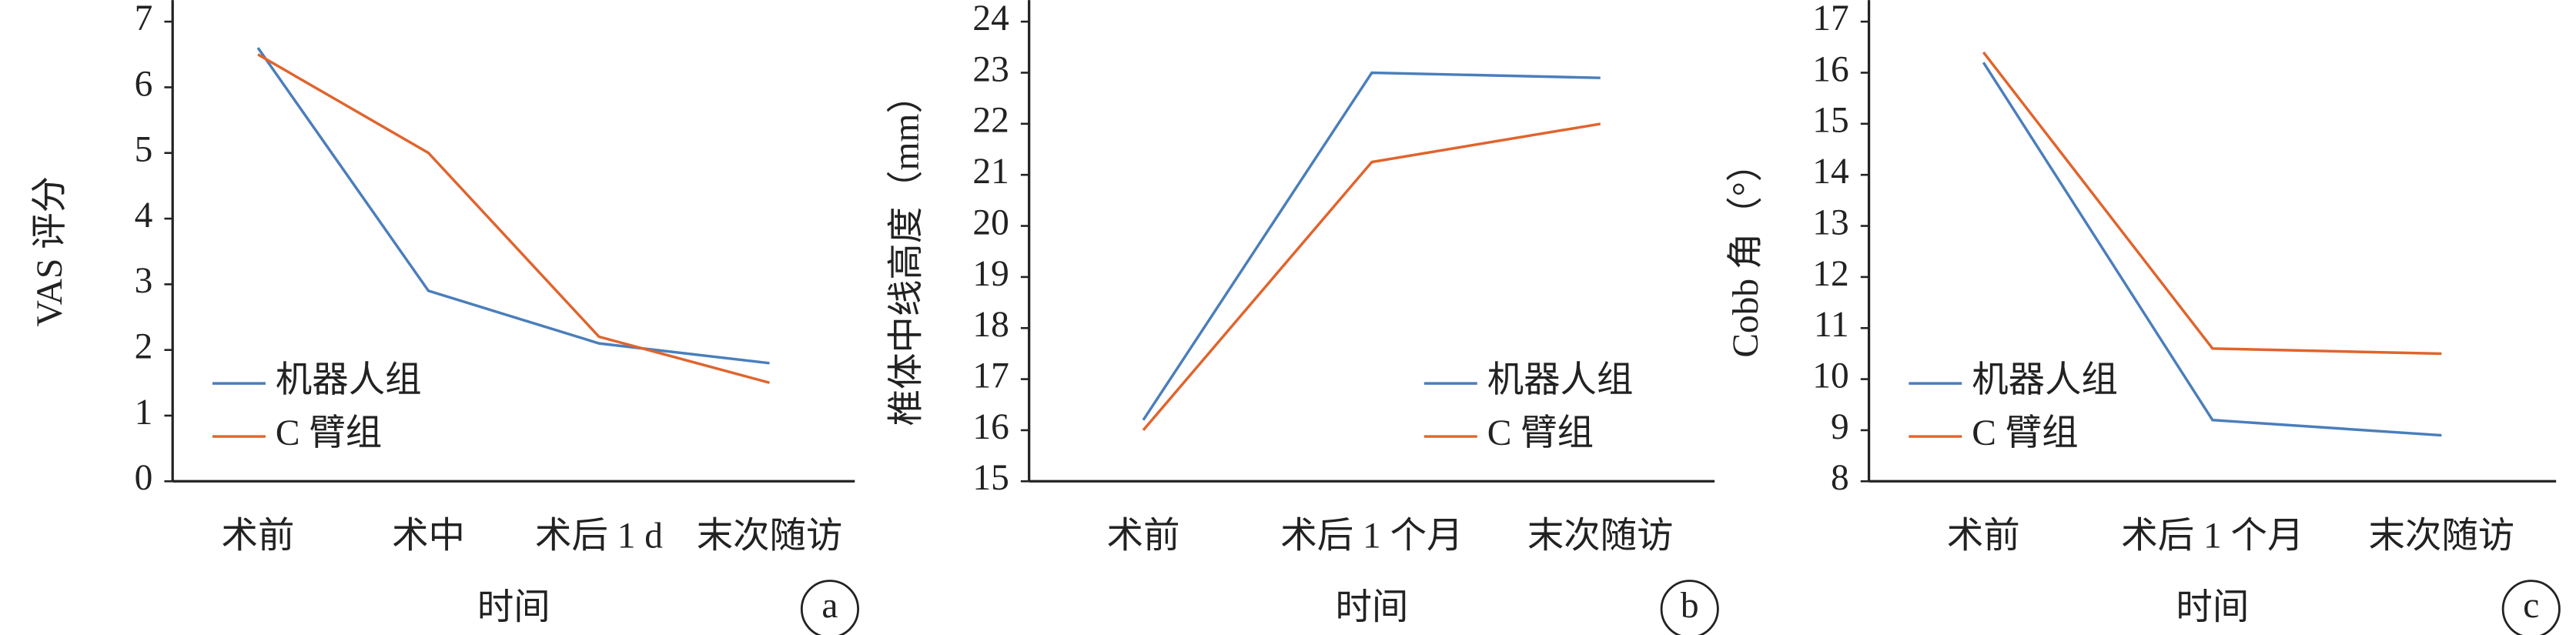  I want to click on x-tick-label: 术后 1 d, so click(599, 536).